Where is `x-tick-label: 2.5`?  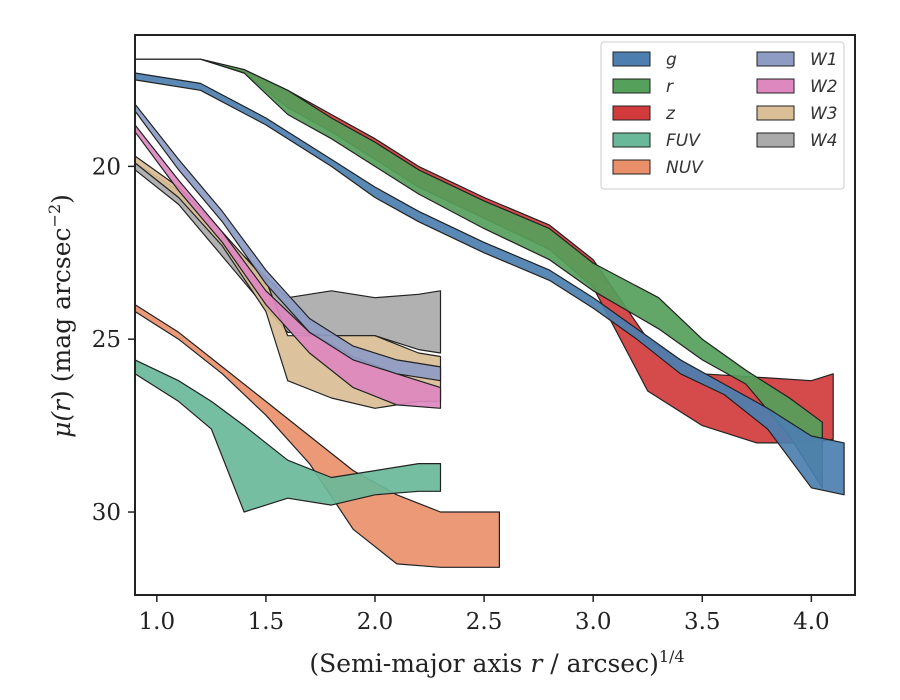 x-tick-label: 2.5 is located at coordinates (484, 622).